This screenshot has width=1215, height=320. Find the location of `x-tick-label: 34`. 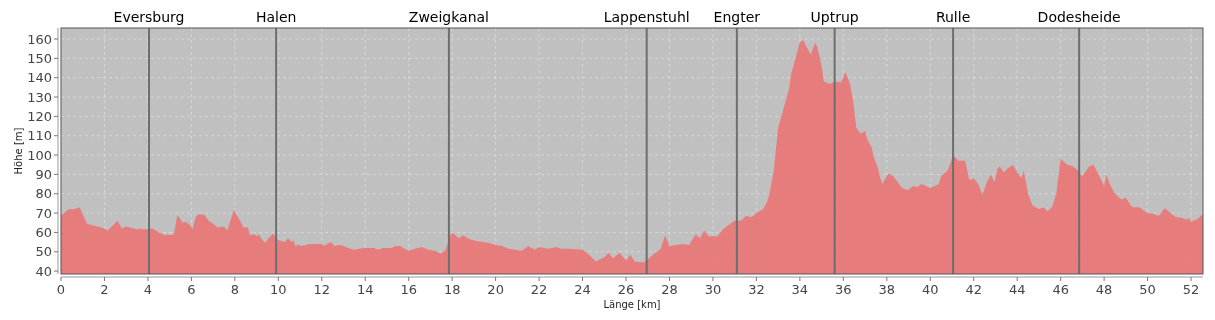

x-tick-label: 34 is located at coordinates (800, 289).